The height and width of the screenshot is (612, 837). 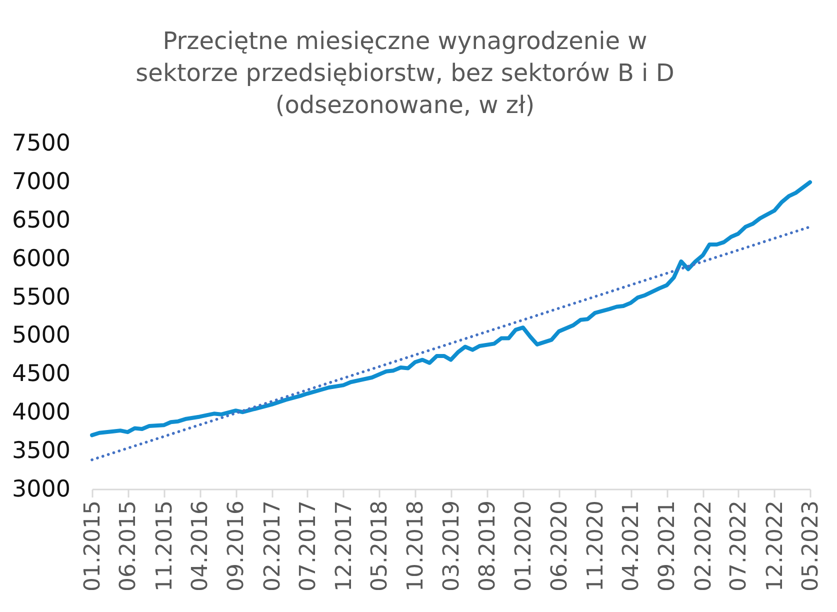 What do you see at coordinates (739, 546) in the screenshot?
I see `x-tick-label: 07.2022` at bounding box center [739, 546].